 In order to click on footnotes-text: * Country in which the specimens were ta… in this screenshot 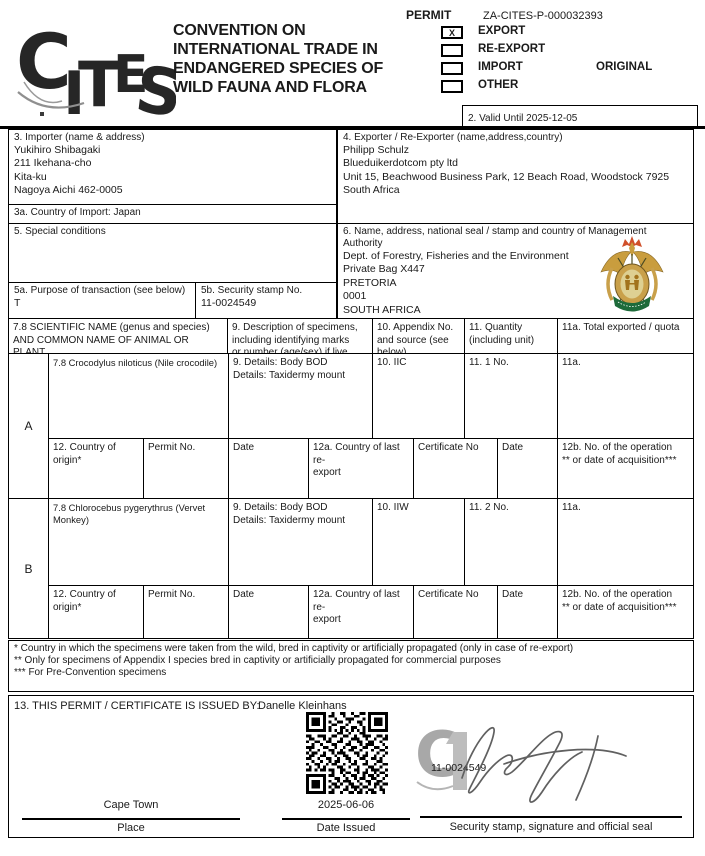, I will do `click(294, 660)`.